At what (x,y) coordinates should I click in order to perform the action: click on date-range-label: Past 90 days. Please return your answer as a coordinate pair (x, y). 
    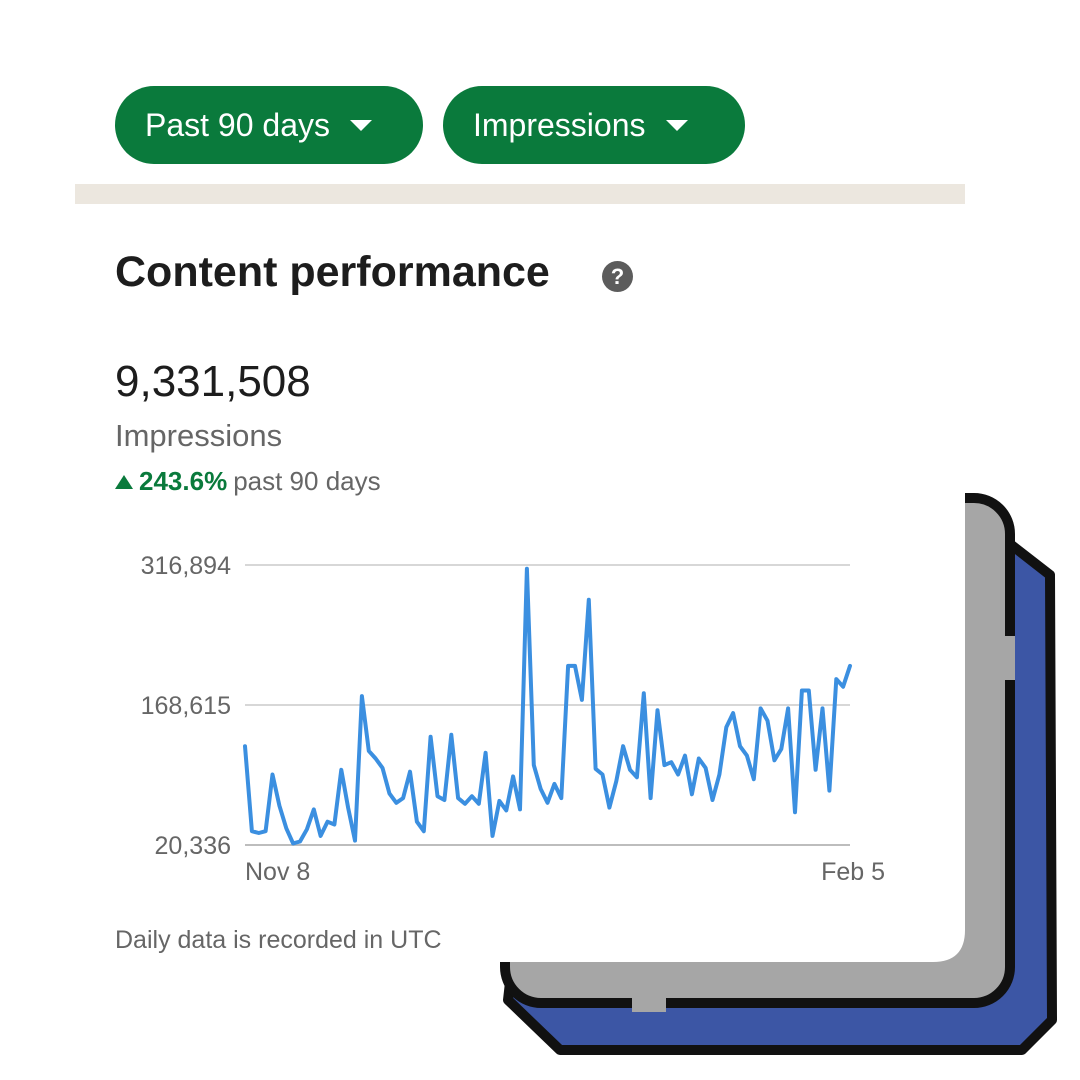
    Looking at the image, I should click on (237, 124).